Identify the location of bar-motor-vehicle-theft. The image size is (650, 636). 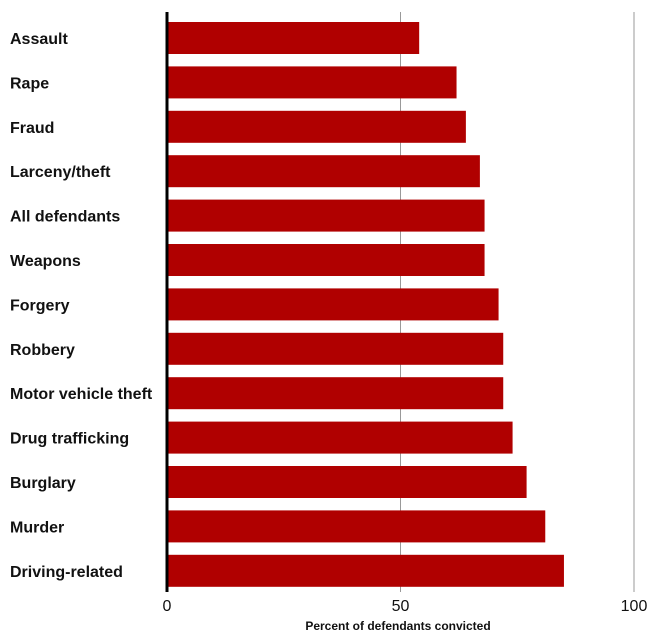
(335, 393).